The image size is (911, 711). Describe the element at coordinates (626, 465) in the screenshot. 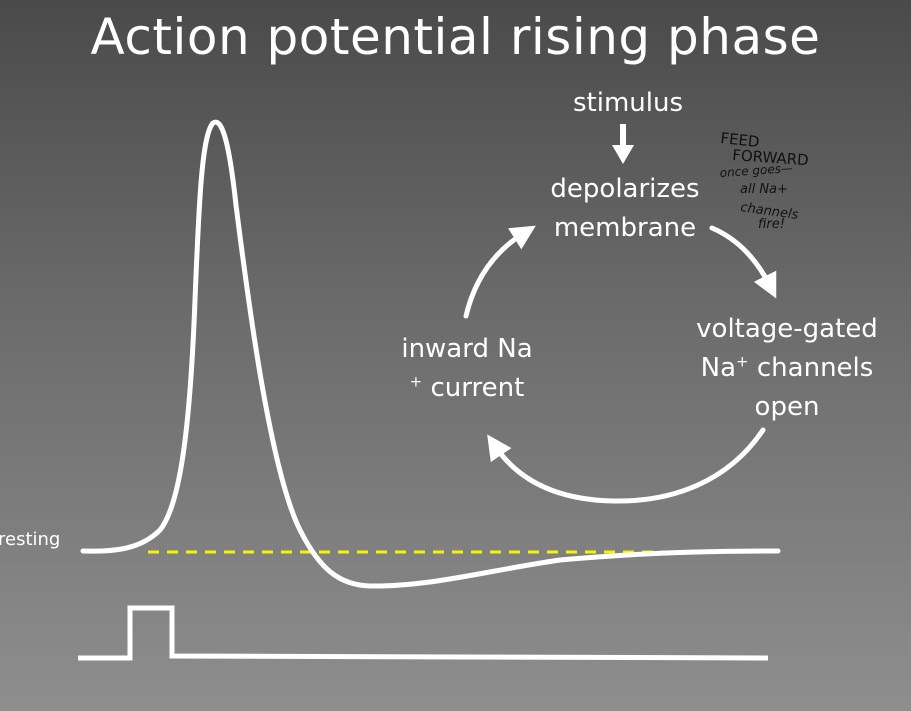

I see `cycle-arrow-bottom` at that location.